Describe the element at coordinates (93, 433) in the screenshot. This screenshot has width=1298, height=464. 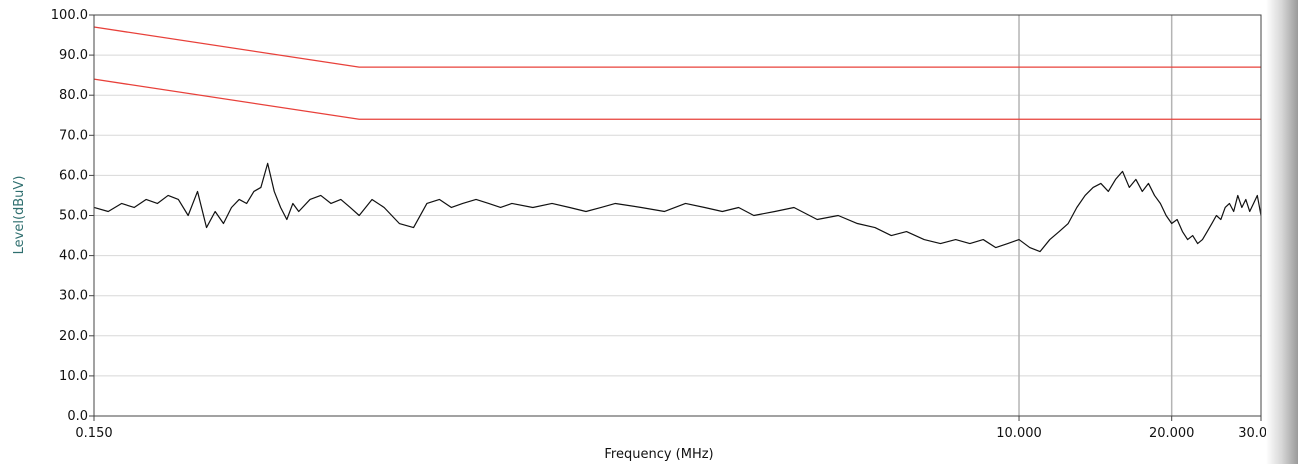
I see `x-tick-label: 0.150` at that location.